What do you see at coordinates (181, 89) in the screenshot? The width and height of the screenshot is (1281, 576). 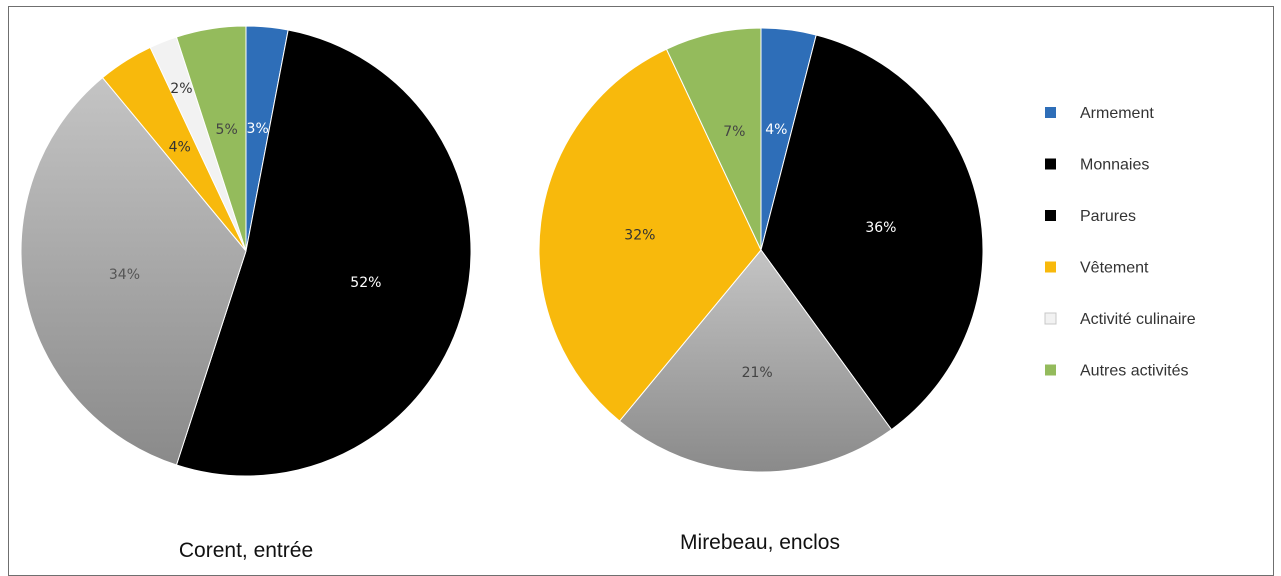 I see `slice-label-activite-culinaire: 2%` at bounding box center [181, 89].